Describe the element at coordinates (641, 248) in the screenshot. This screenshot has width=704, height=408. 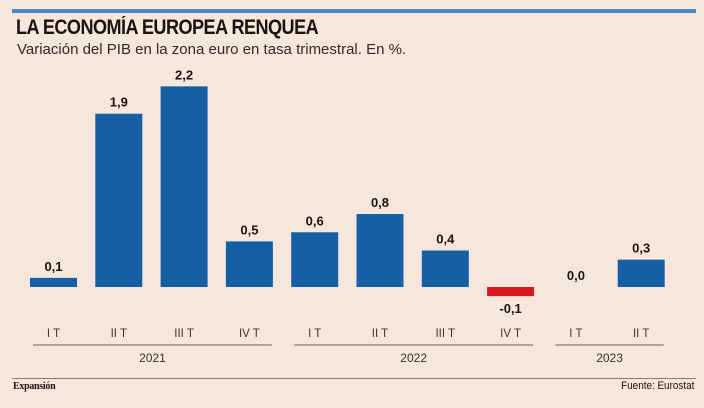
I see `data-label: 0,3` at that location.